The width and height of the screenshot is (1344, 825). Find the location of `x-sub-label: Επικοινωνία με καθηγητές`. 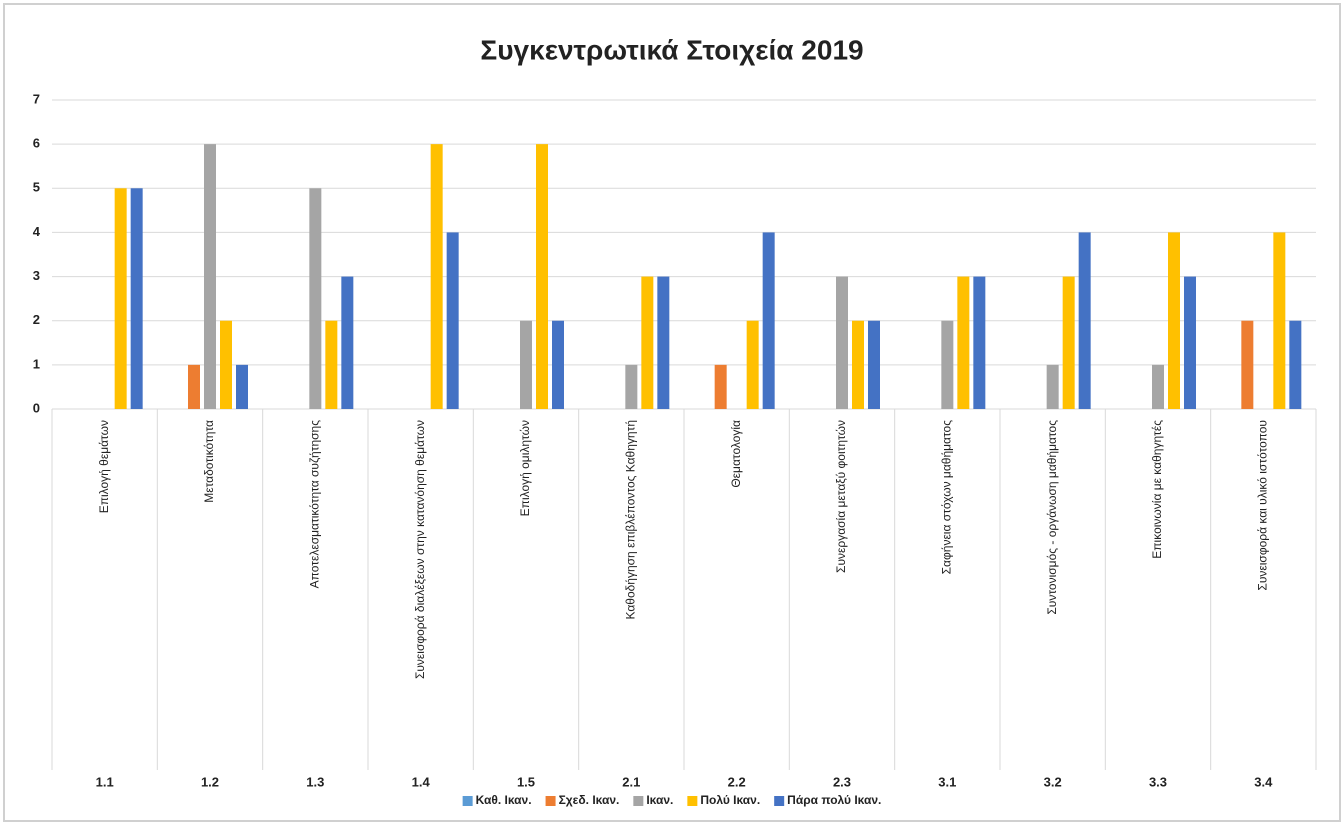

x-sub-label: Επικοινωνία με καθηγητές is located at coordinates (1157, 489).